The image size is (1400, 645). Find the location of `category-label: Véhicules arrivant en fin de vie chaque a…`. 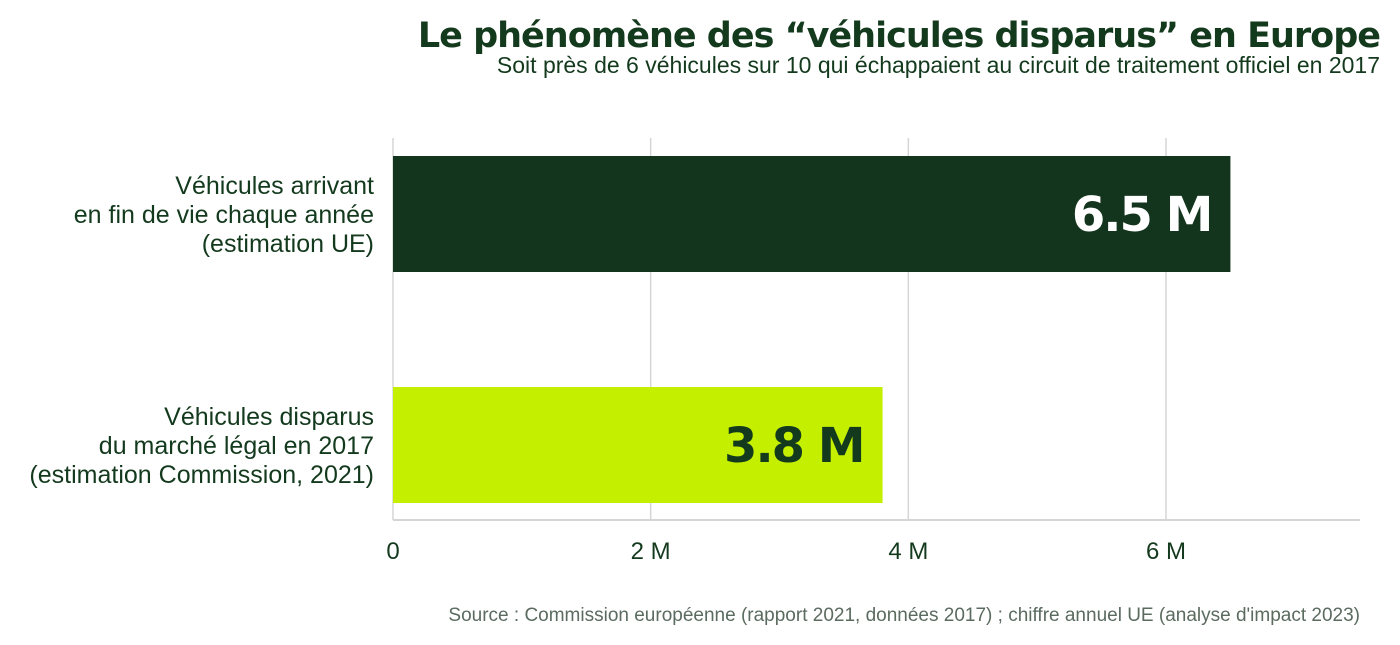

category-label: Véhicules arrivant en fin de vie chaque a… is located at coordinates (224, 215).